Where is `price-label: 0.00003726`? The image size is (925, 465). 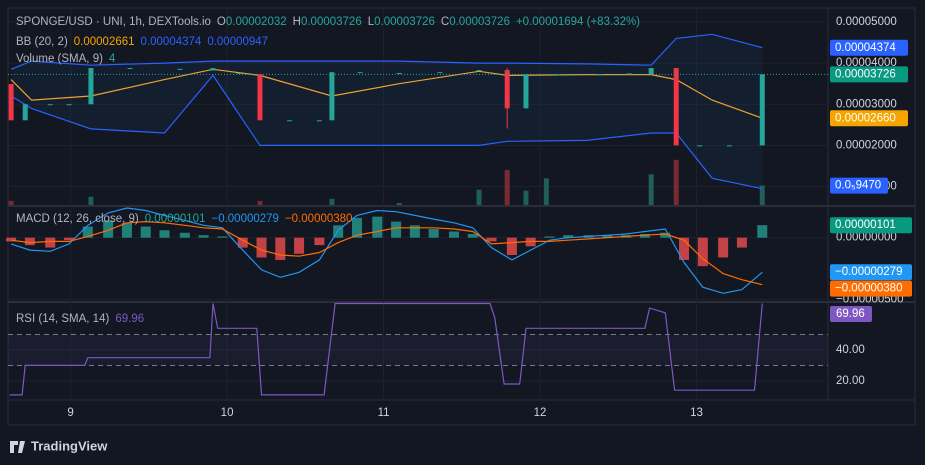
price-label: 0.00003726 is located at coordinates (865, 74).